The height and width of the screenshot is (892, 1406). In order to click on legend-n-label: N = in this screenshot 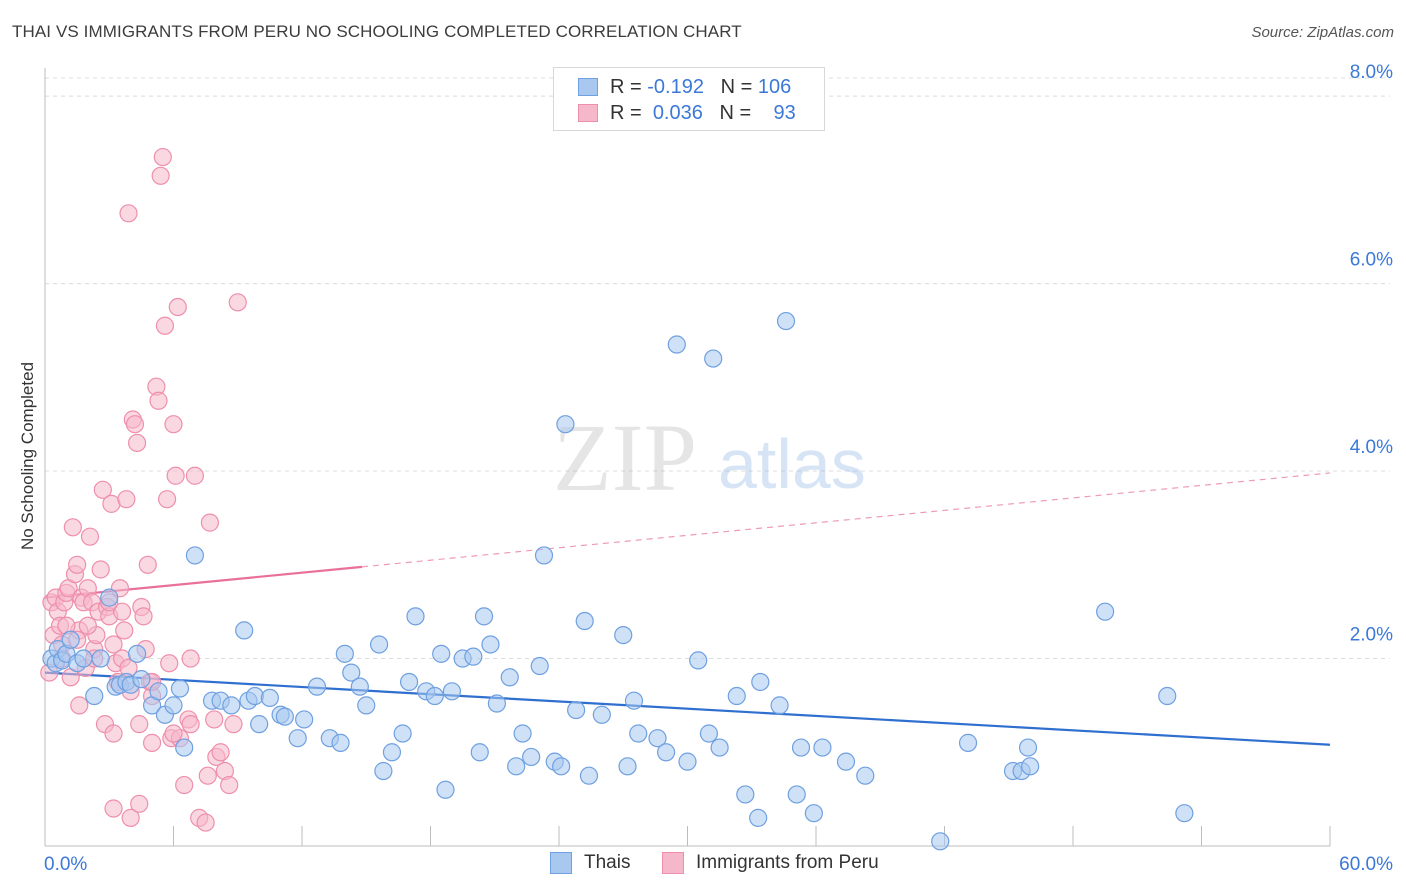, I will do `click(735, 112)`.